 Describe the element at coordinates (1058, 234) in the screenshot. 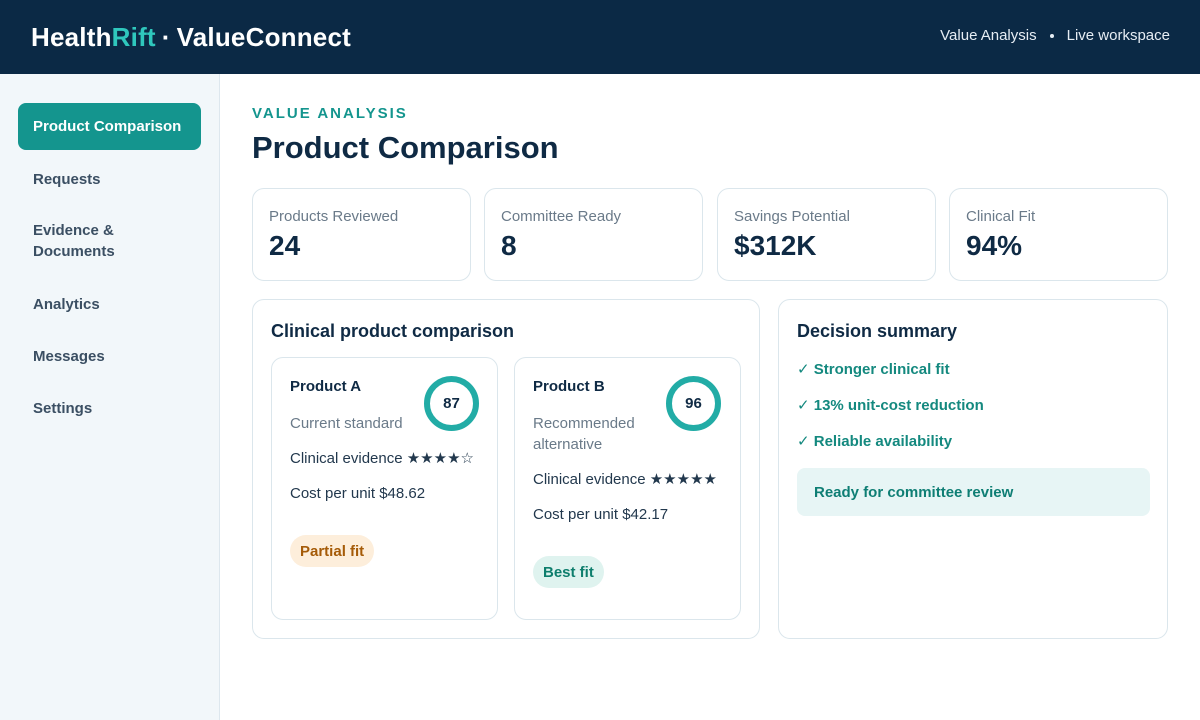

I see `stat-card-clinical-fit: Clinical Fit 94%` at that location.